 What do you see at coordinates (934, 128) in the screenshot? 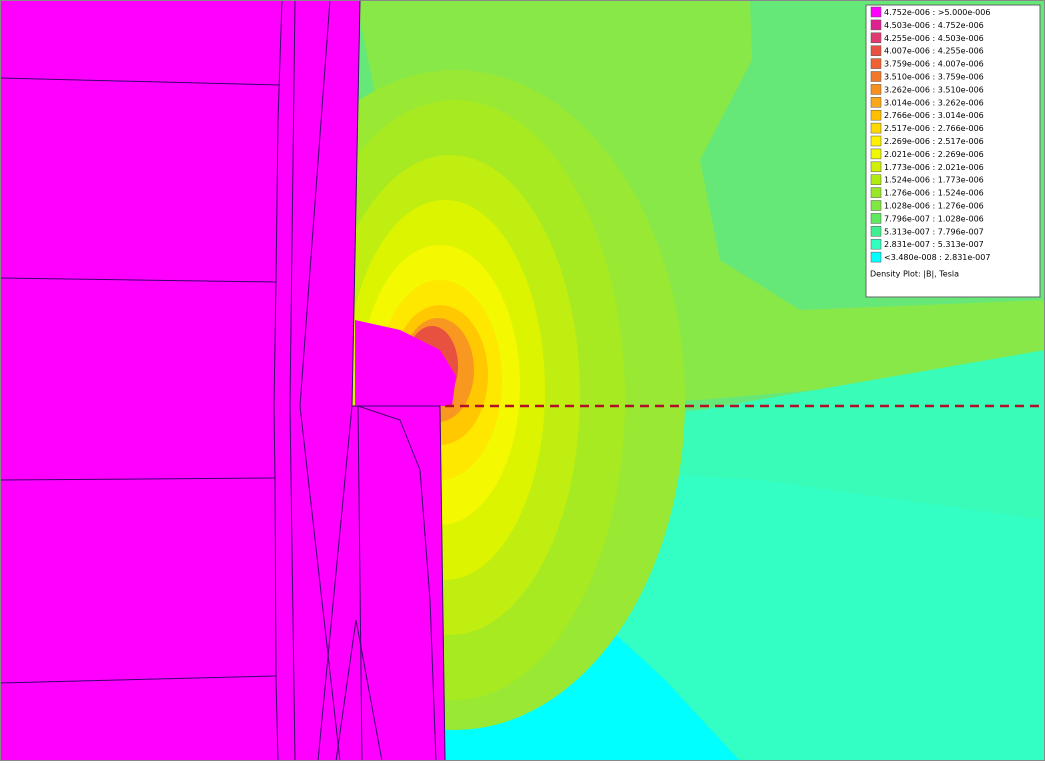
I see `legend-label: 2.517e-006 : 2.766e-006` at bounding box center [934, 128].